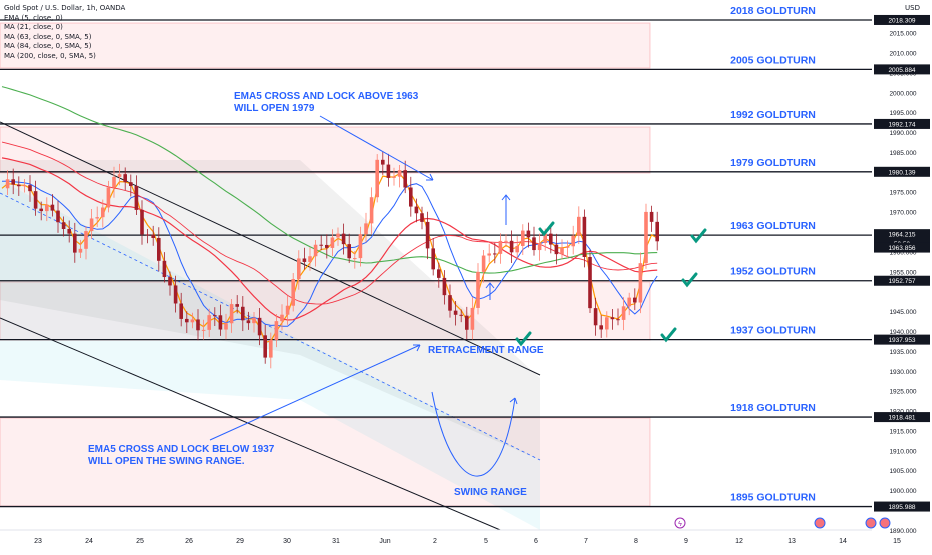 The image size is (932, 555). I want to click on price-tick-5: 1990.000, so click(902, 133).